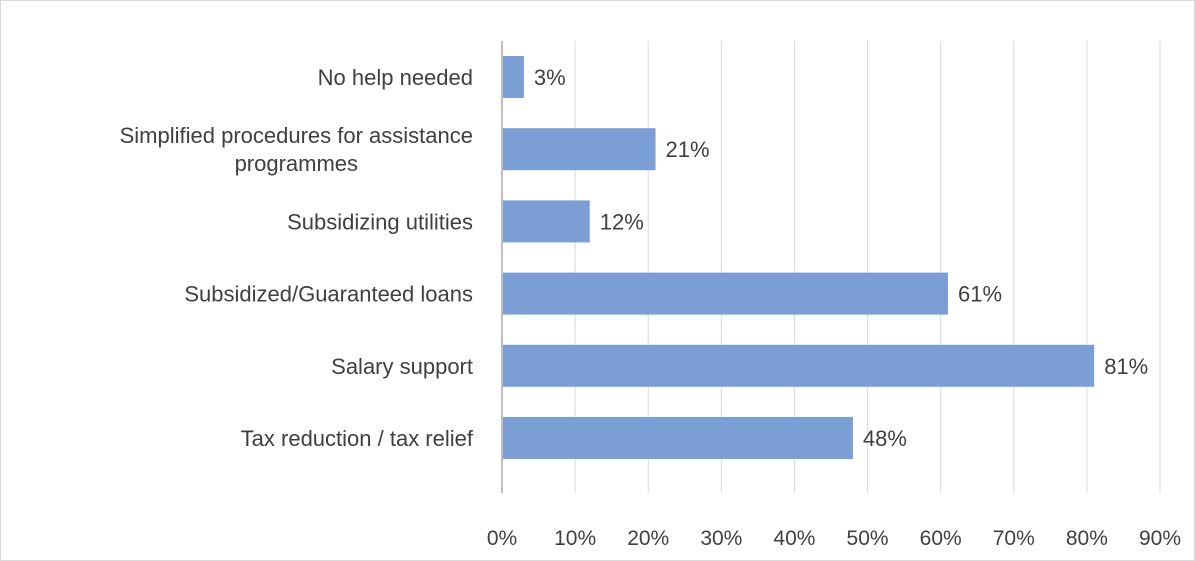  What do you see at coordinates (1126, 366) in the screenshot?
I see `data-label: 81%` at bounding box center [1126, 366].